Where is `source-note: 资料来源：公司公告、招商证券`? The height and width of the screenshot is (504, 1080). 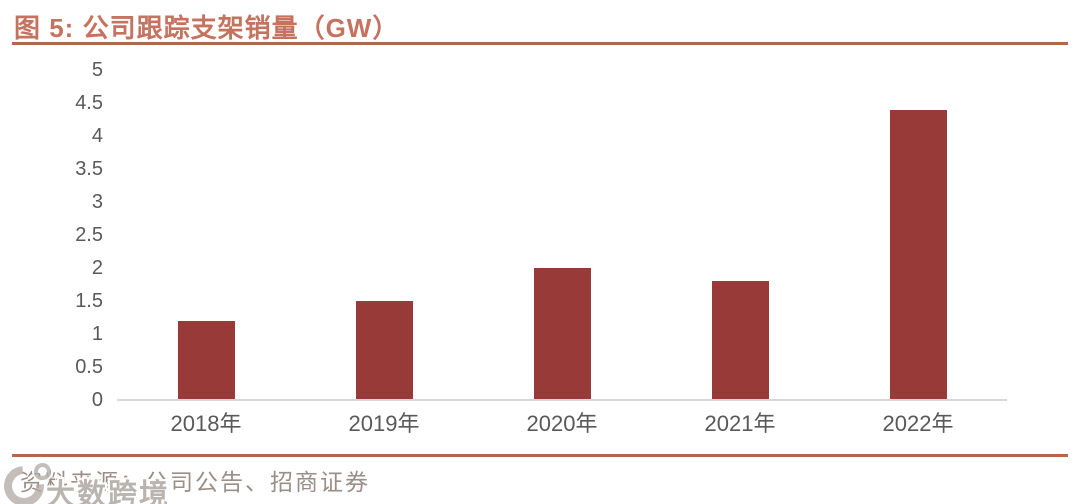 source-note: 资料来源：公司公告、招商证券 is located at coordinates (195, 482).